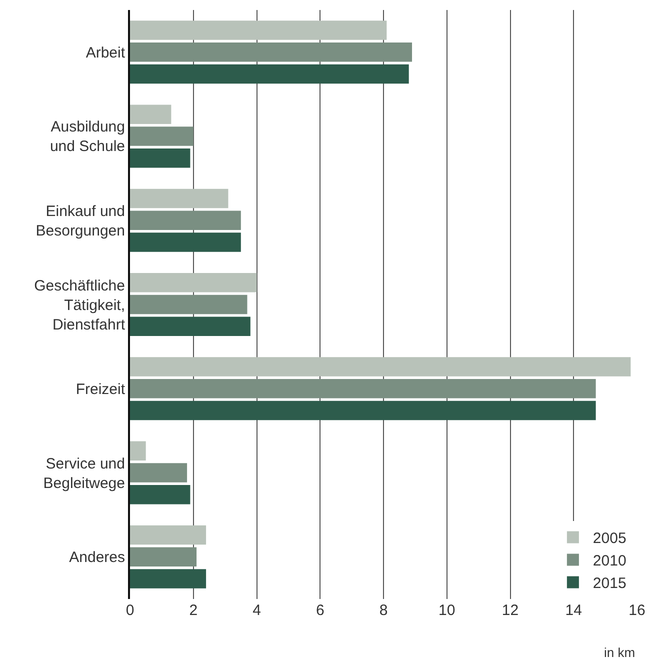 This screenshot has height=659, width=655. What do you see at coordinates (573, 610) in the screenshot?
I see `x-tick-label: 14` at bounding box center [573, 610].